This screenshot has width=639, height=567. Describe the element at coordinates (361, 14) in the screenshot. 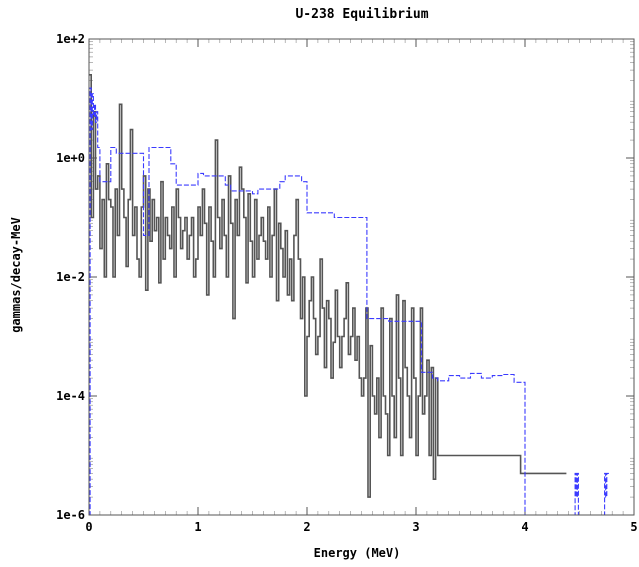

I see `chart-title: U-238 Equilibrium` at that location.